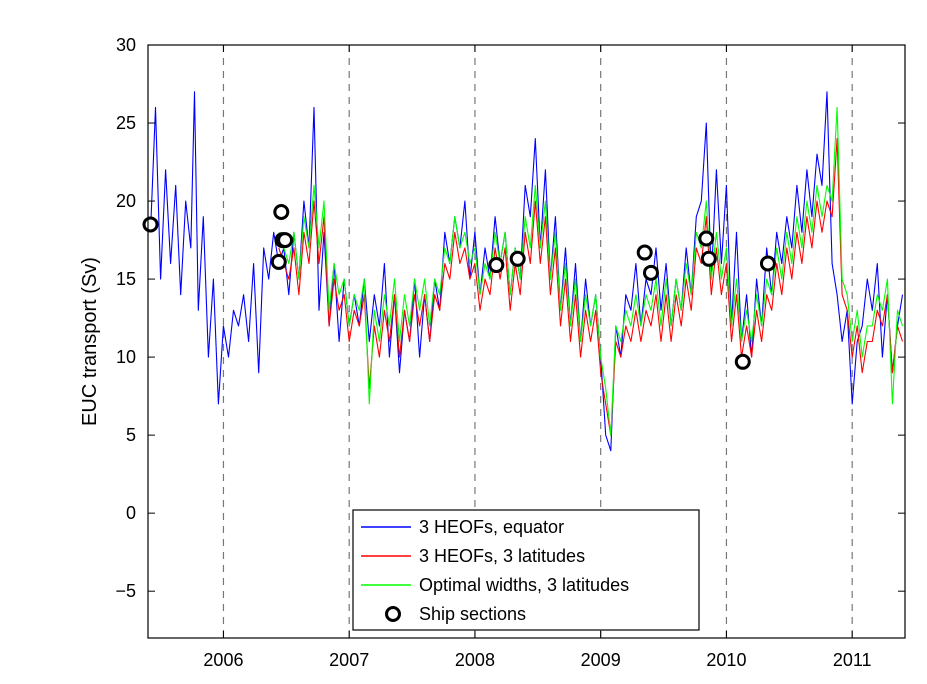  Describe the element at coordinates (472, 614) in the screenshot. I see `legend-label: Ship sections` at that location.